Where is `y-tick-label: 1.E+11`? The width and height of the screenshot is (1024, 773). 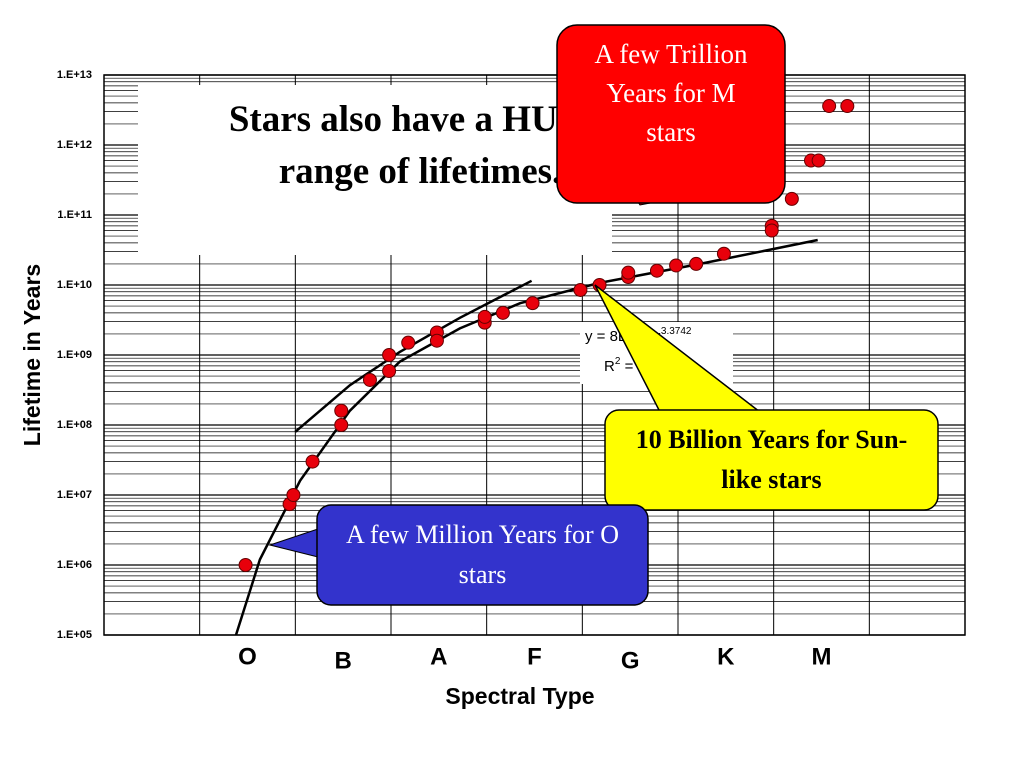
y-tick-label: 1.E+11 is located at coordinates (74, 215).